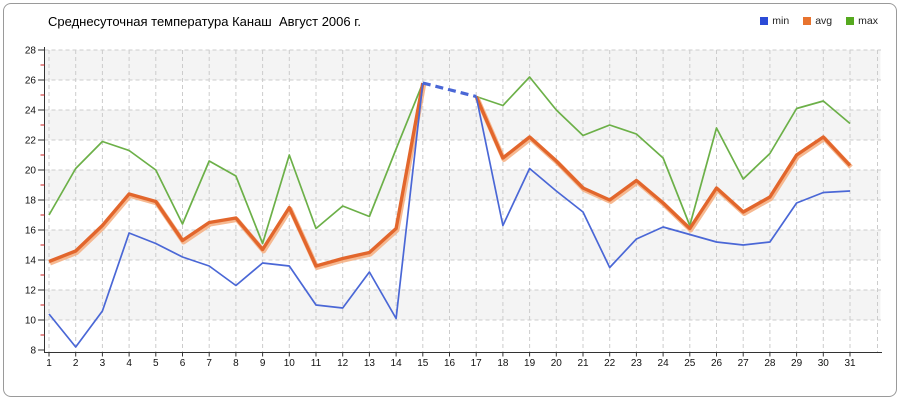 The image size is (900, 400). Describe the element at coordinates (690, 363) in the screenshot. I see `x-tick-label: 25` at that location.